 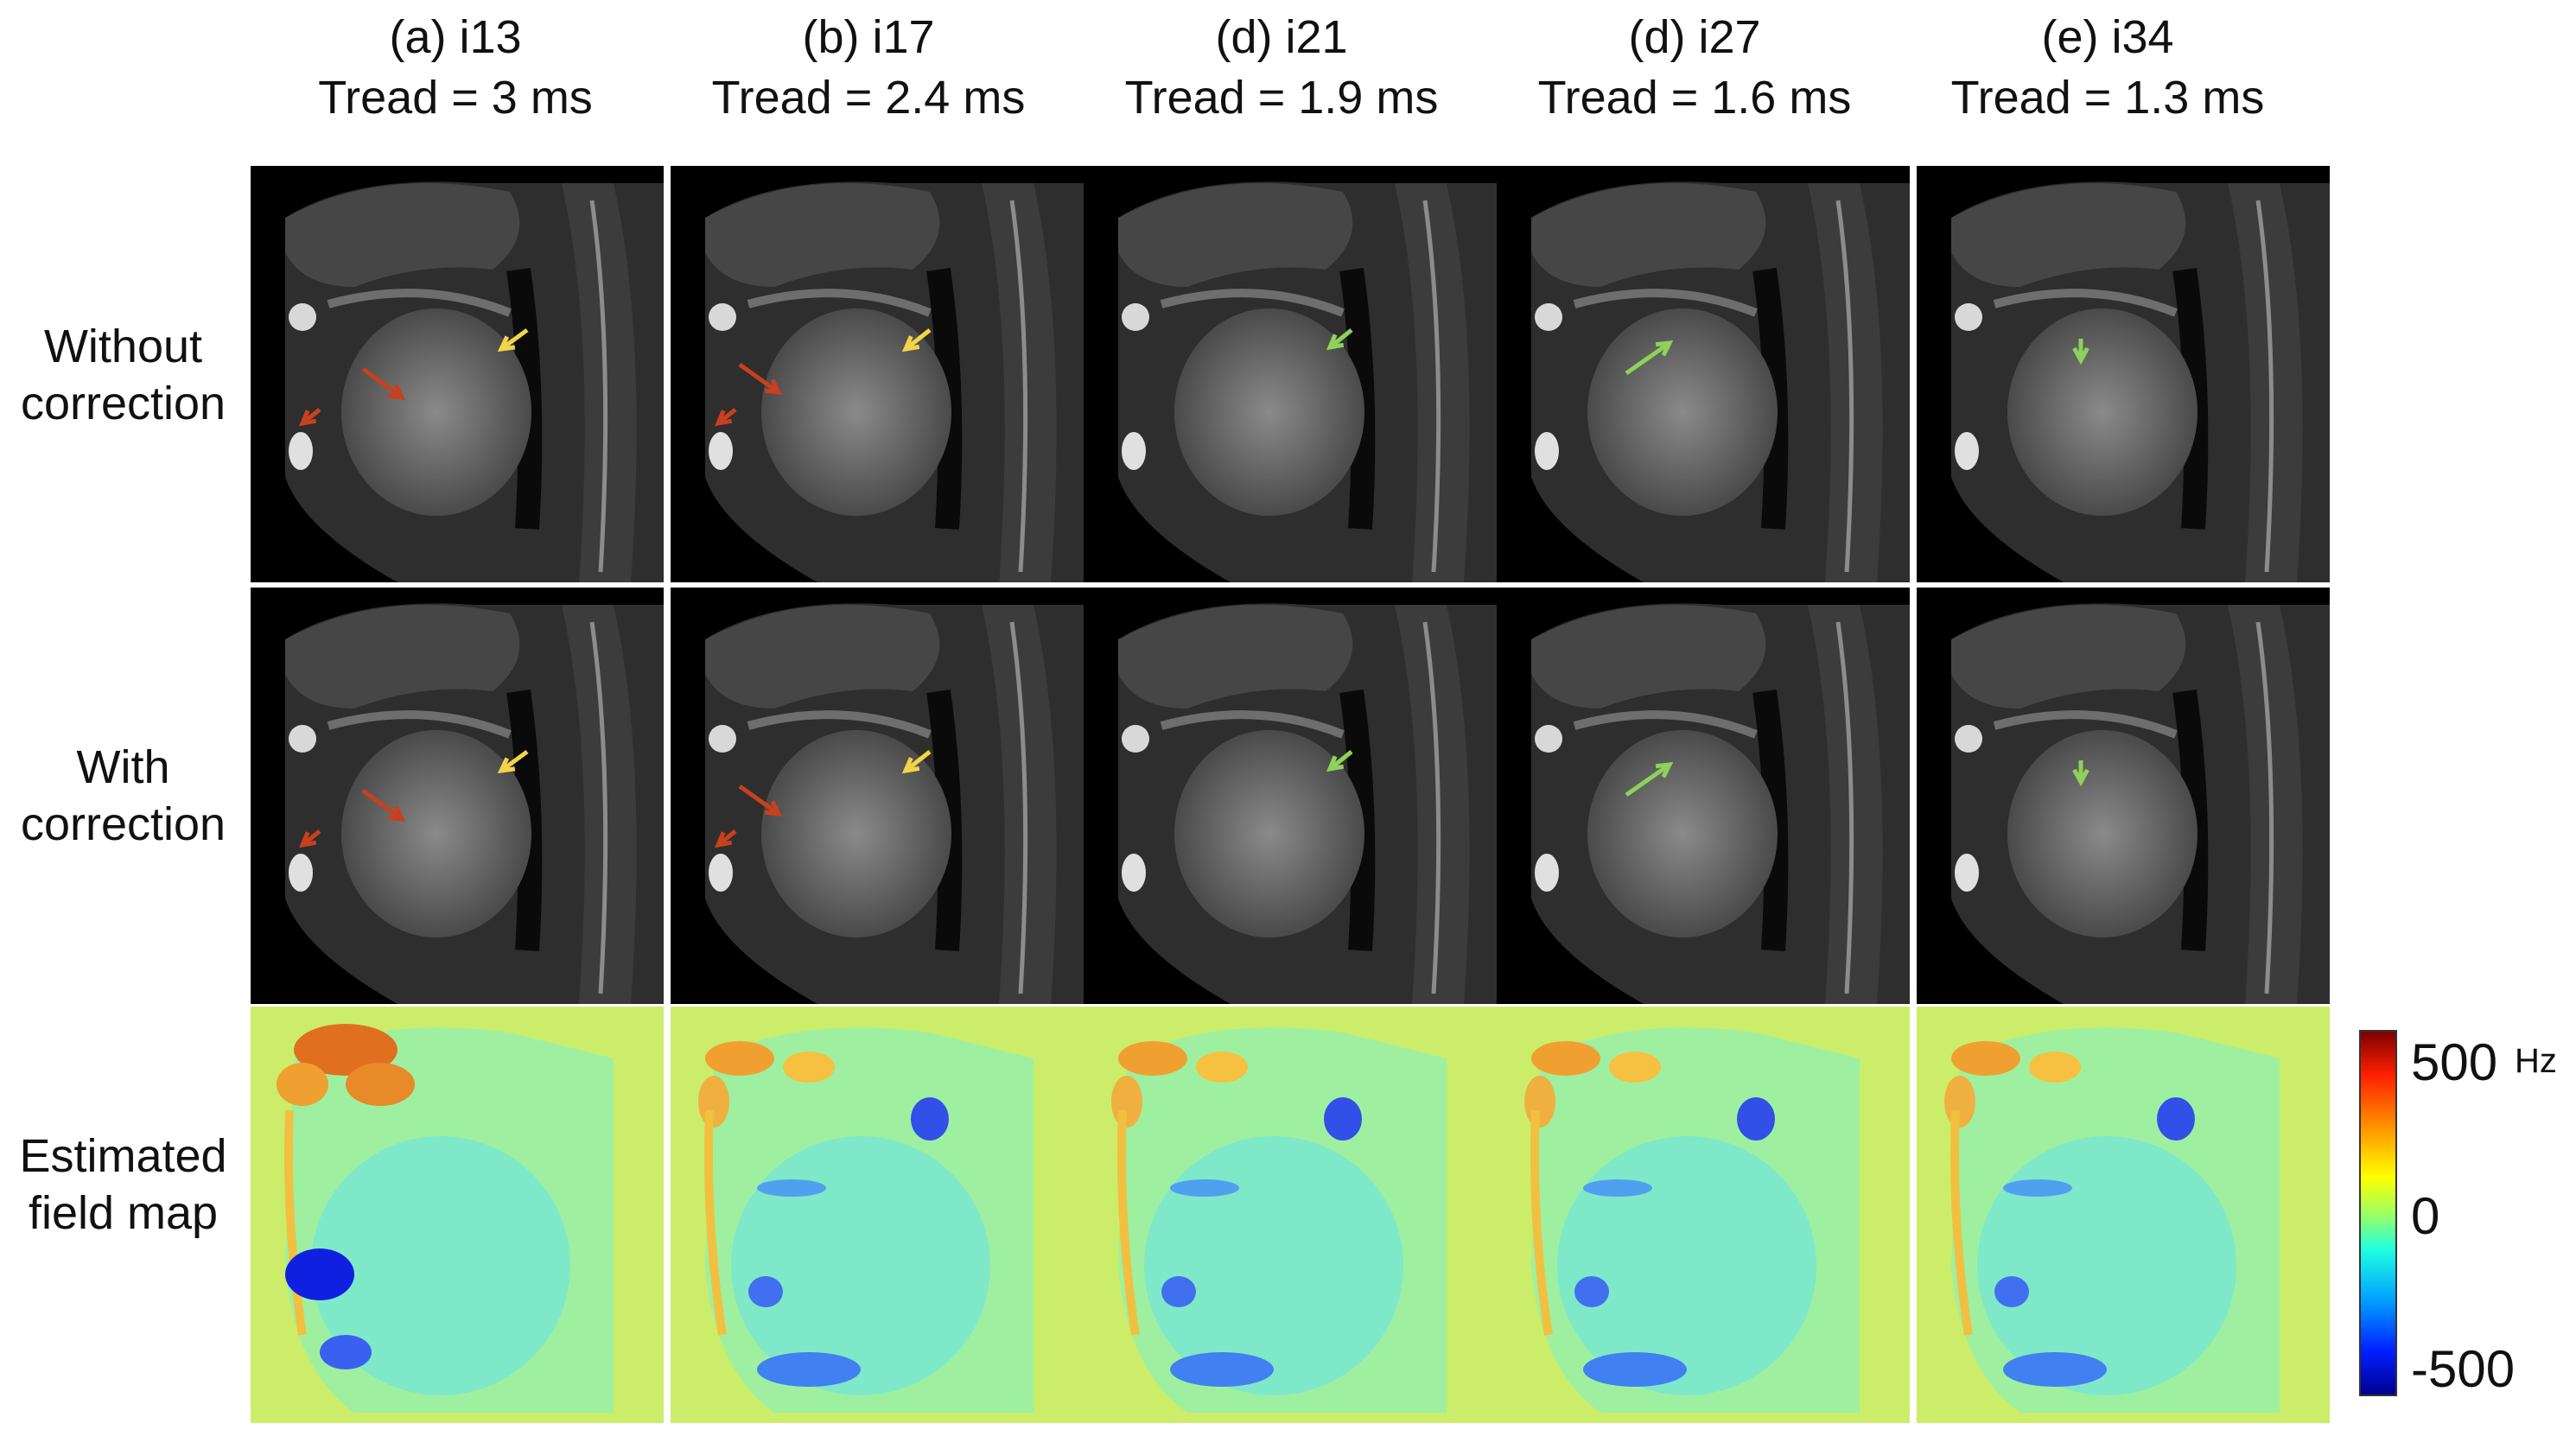 What do you see at coordinates (2536, 1061) in the screenshot?
I see `colorbar-unit-label: Hz` at bounding box center [2536, 1061].